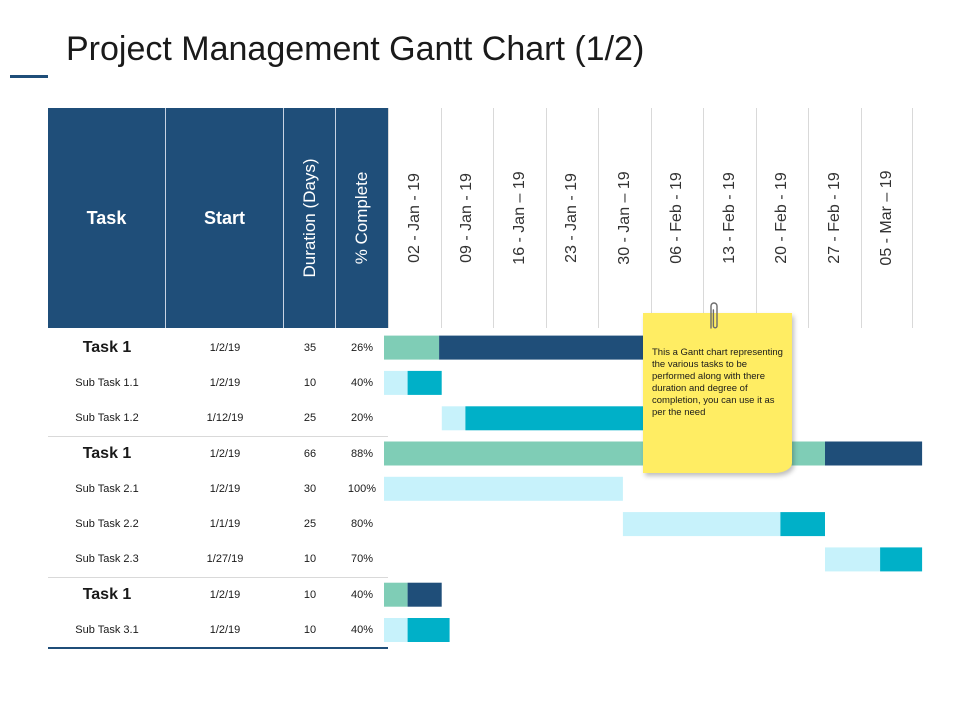 This screenshot has width=960, height=720. I want to click on percent-complete-cell: 70%, so click(362, 559).